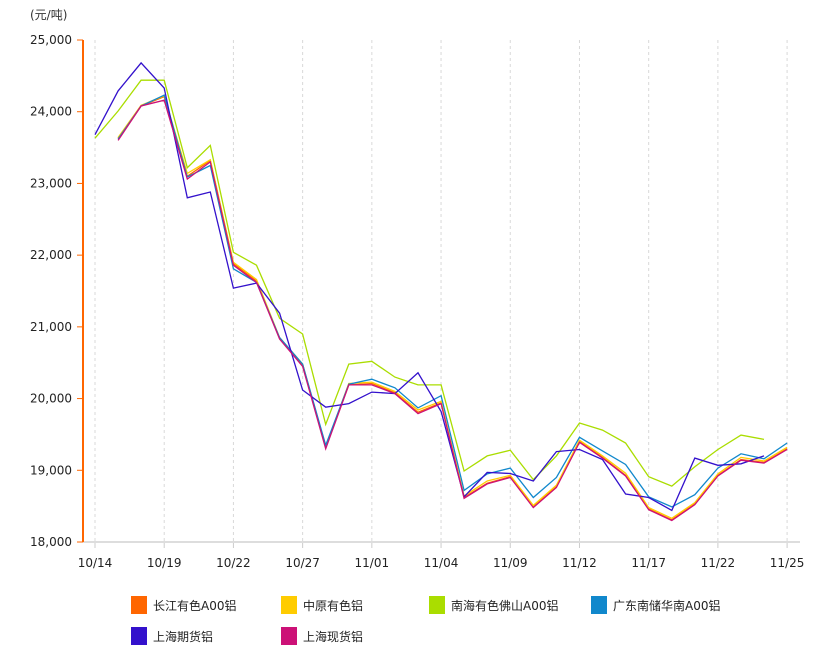 This screenshot has height=657, width=822. I want to click on y-tick-label: 24,000, so click(51, 112).